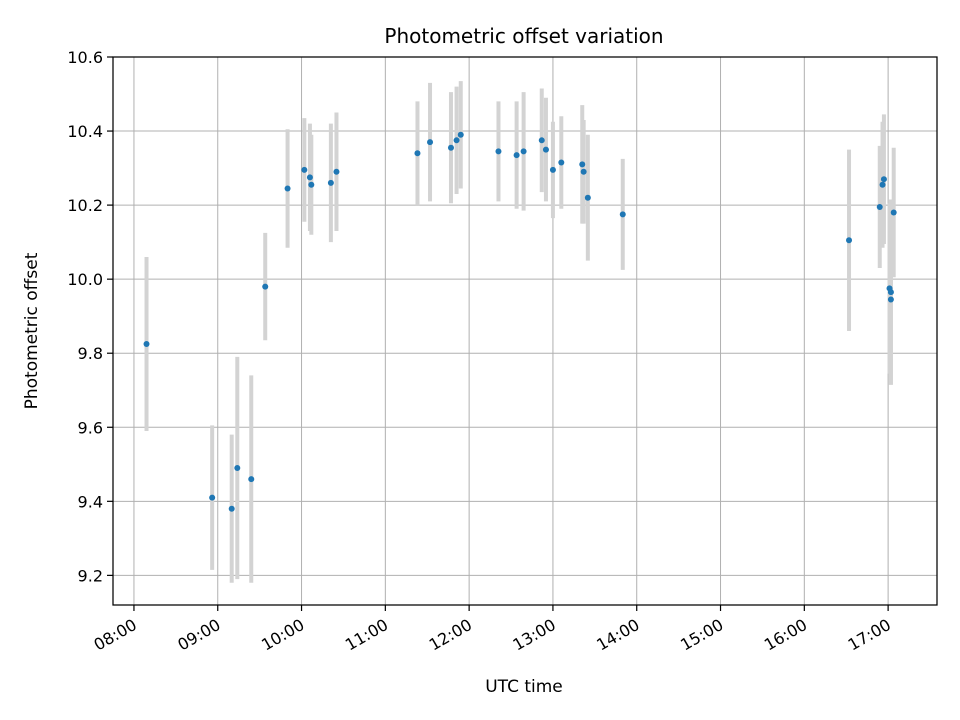  Describe the element at coordinates (785, 635) in the screenshot. I see `x-tick-label: 16:00` at that location.